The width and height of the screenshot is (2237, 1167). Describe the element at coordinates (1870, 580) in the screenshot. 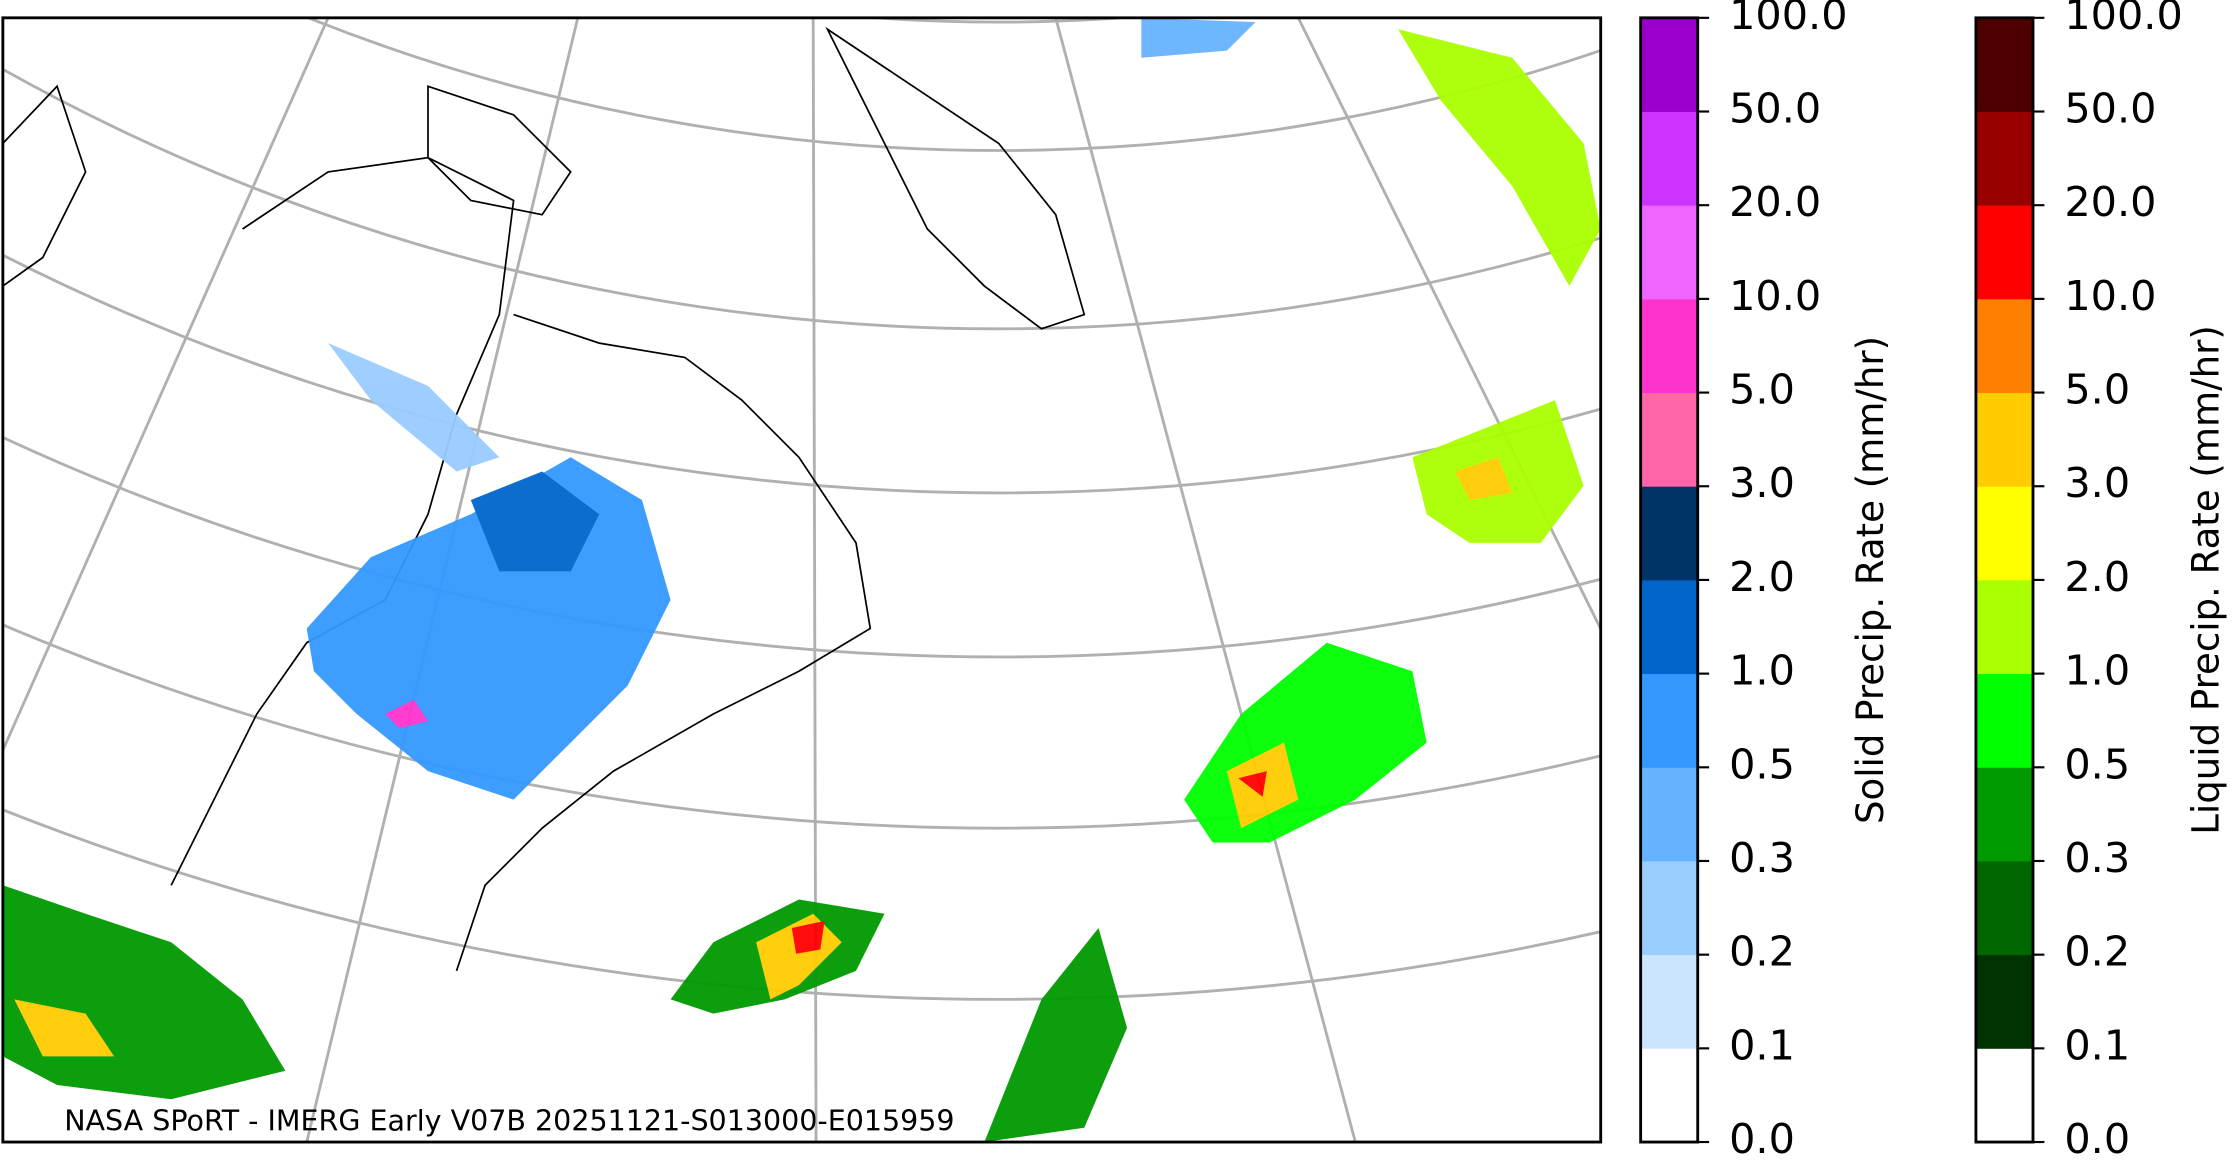

I see `colorbar-label: Solid Precip. Rate (mm/hr)` at that location.